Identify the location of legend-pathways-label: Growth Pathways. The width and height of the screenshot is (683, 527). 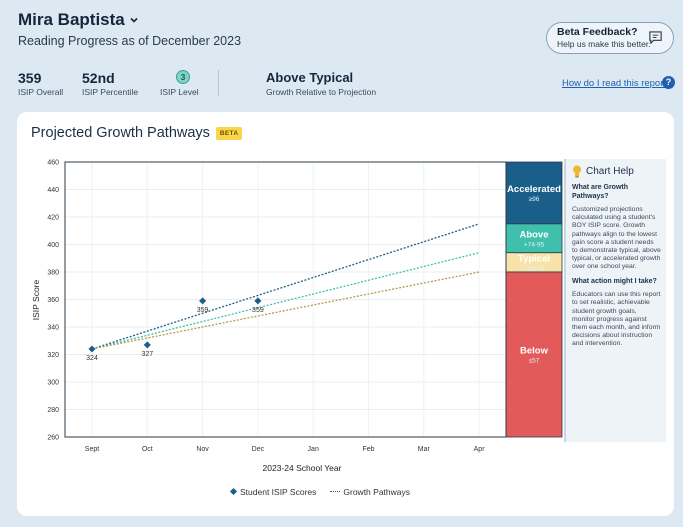
(377, 492).